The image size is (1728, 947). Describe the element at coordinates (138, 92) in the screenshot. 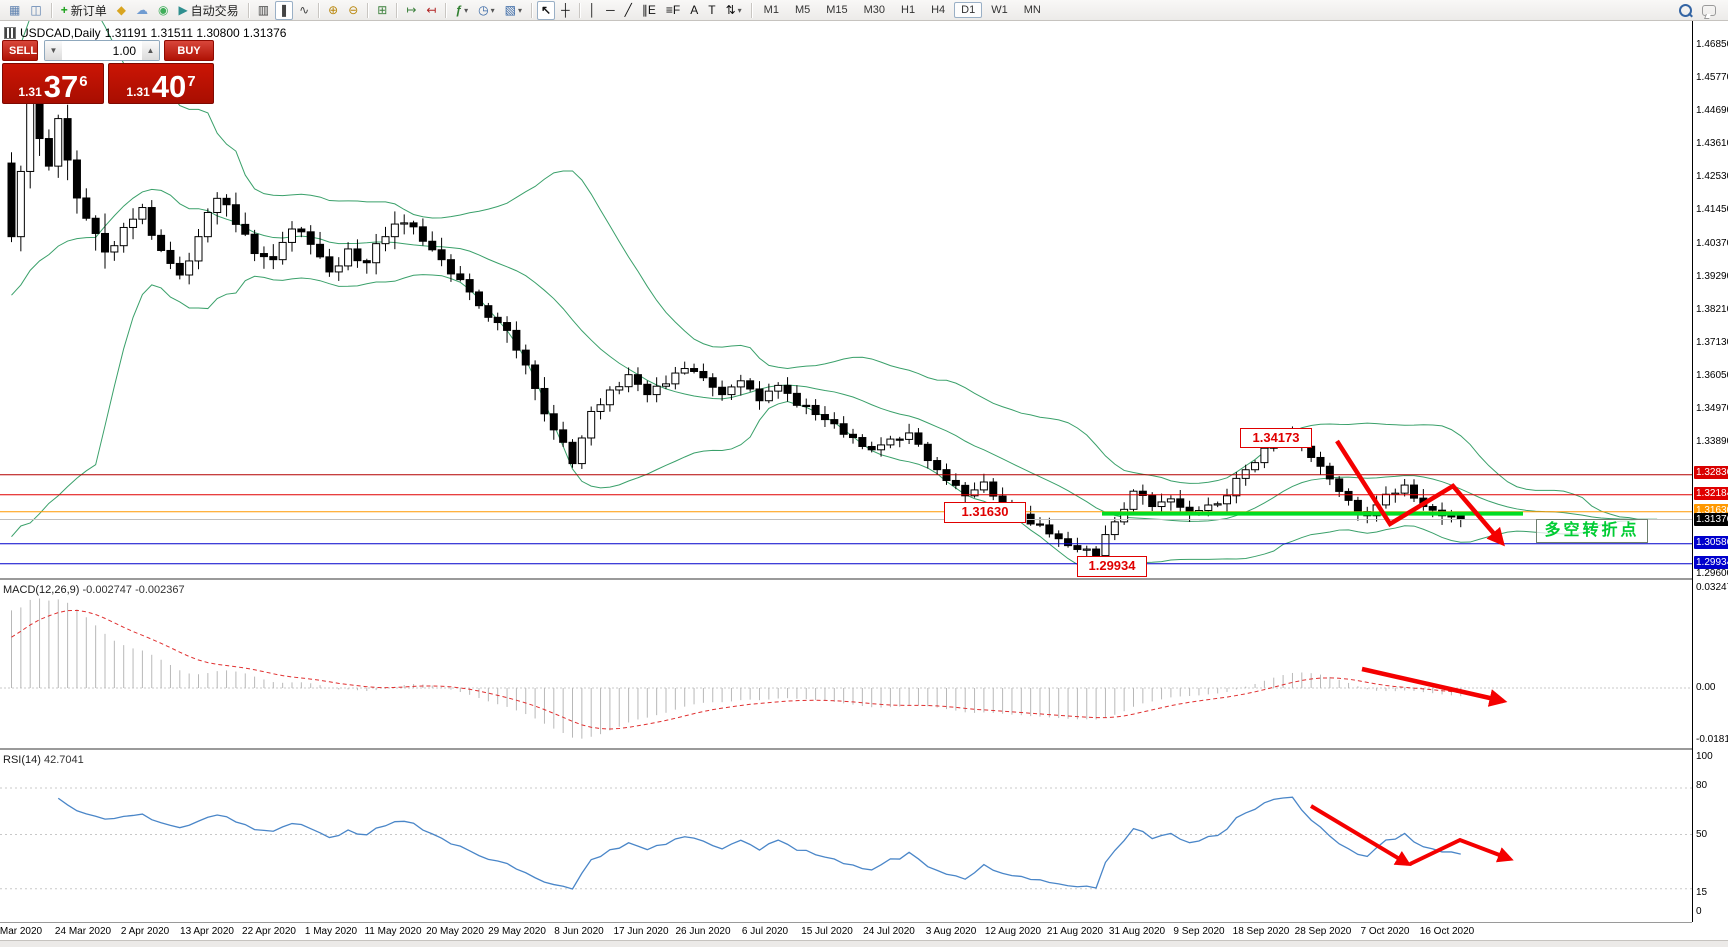

I see `buy-price-prefix: 1.31` at that location.